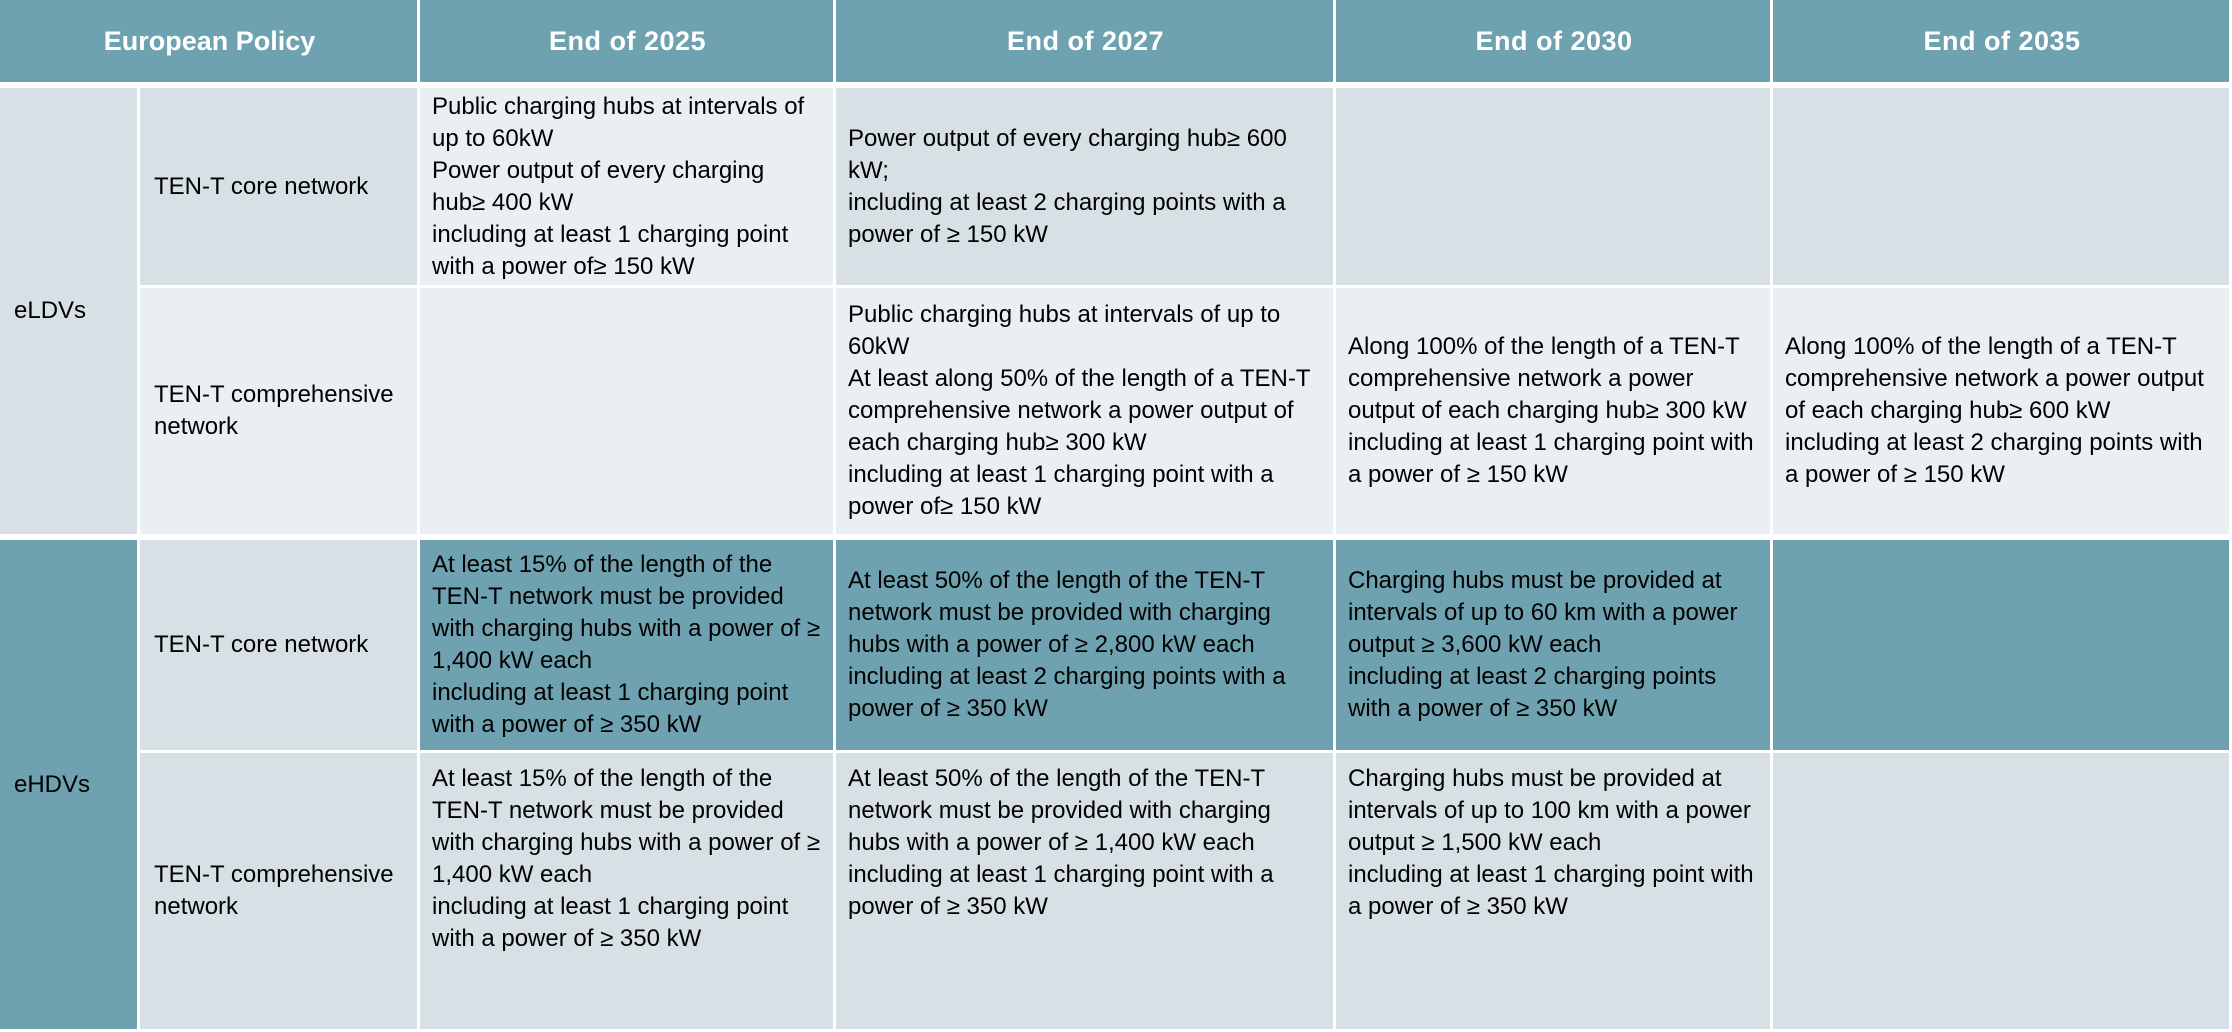  I want to click on group-label-eldvs: eLDVs, so click(70, 314).